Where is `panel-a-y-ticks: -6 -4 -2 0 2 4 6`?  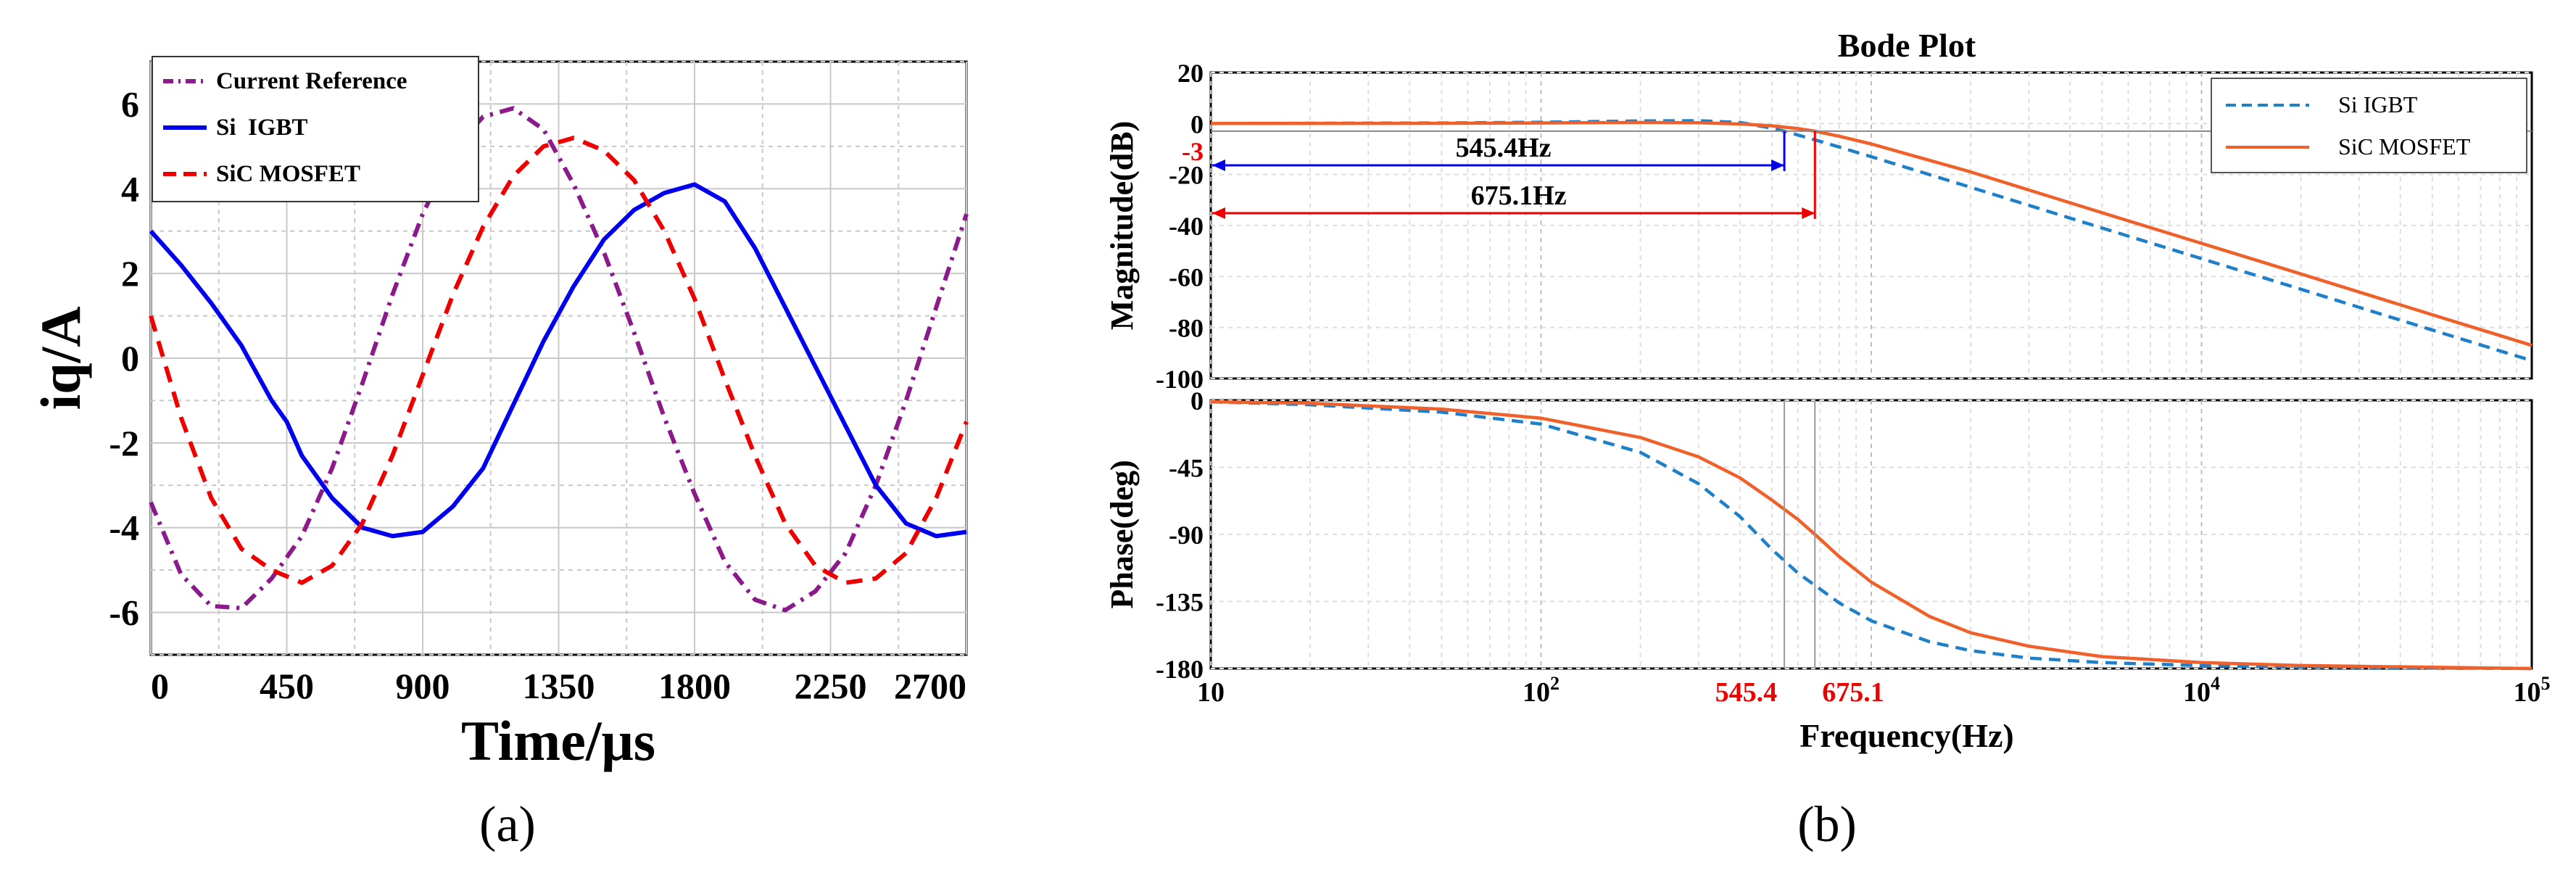 panel-a-y-ticks: -6 -4 -2 0 2 4 6 is located at coordinates (124, 357).